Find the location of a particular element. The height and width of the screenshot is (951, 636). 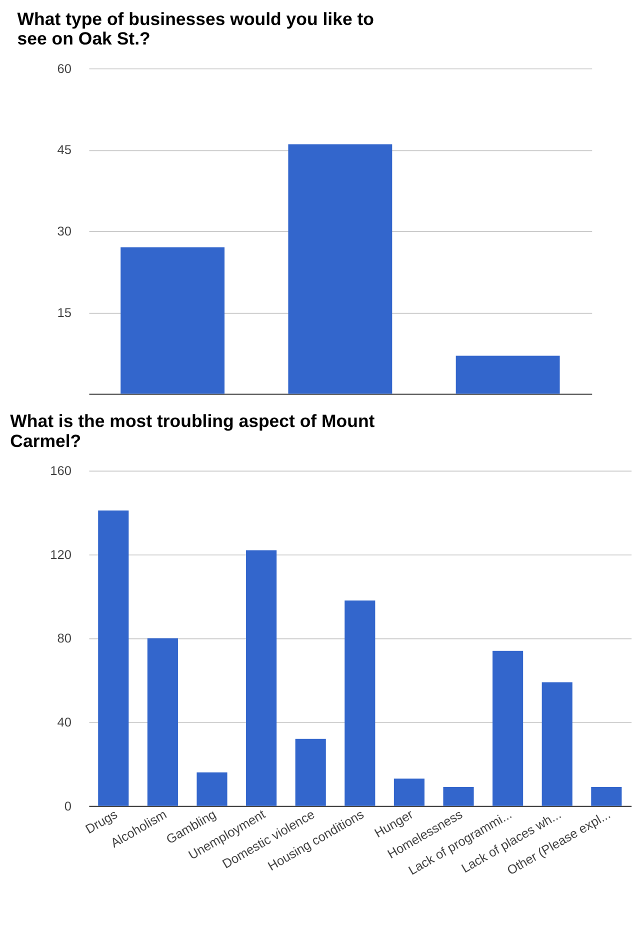

y-tick-label: 30 is located at coordinates (64, 230).